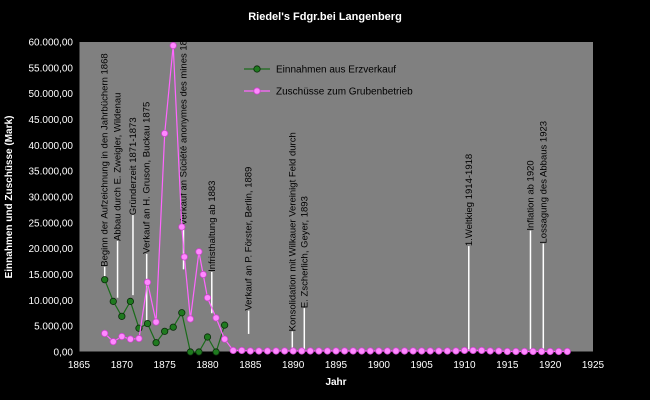 This screenshot has height=400, width=650. I want to click on y-tick-label: 40.000,00, so click(51, 146).